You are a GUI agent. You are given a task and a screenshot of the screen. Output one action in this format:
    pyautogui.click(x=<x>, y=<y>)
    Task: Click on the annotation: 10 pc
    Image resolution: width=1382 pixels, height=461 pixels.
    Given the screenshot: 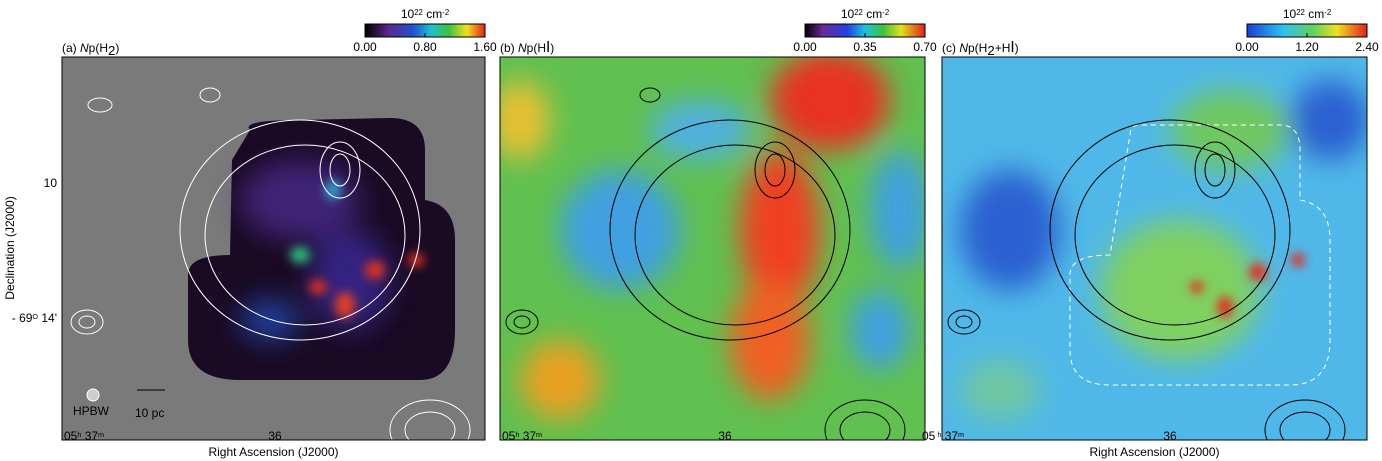 What is the action you would take?
    pyautogui.click(x=149, y=413)
    